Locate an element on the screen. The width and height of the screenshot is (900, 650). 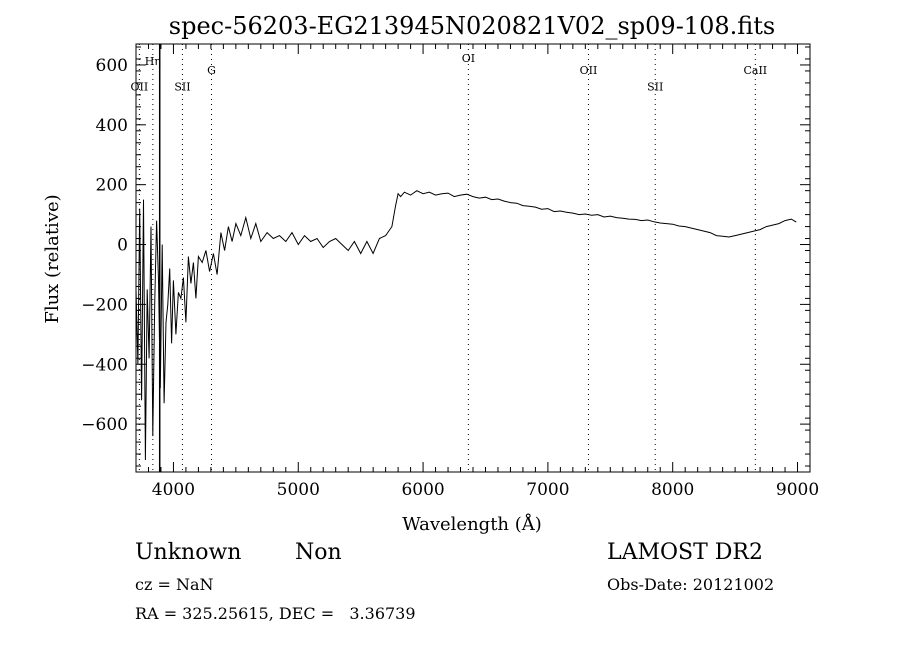
y-tick-label: −200 is located at coordinates (104, 305).